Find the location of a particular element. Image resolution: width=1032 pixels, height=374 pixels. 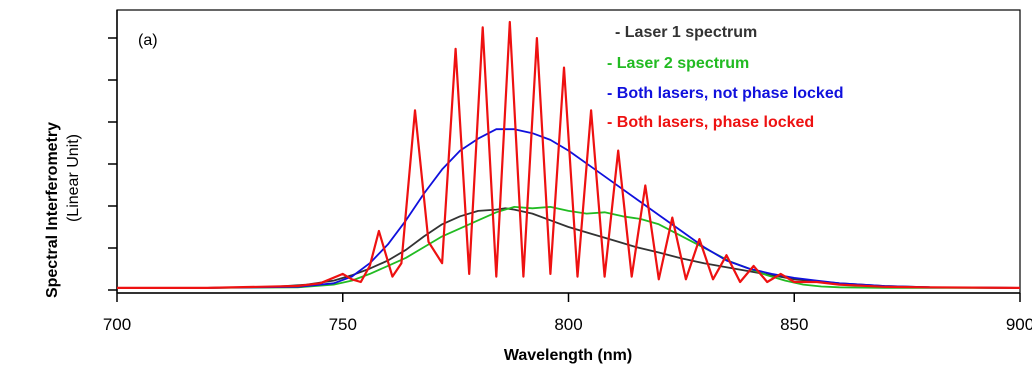

x-ticks: 700 750 800 850 900 is located at coordinates (567, 313).